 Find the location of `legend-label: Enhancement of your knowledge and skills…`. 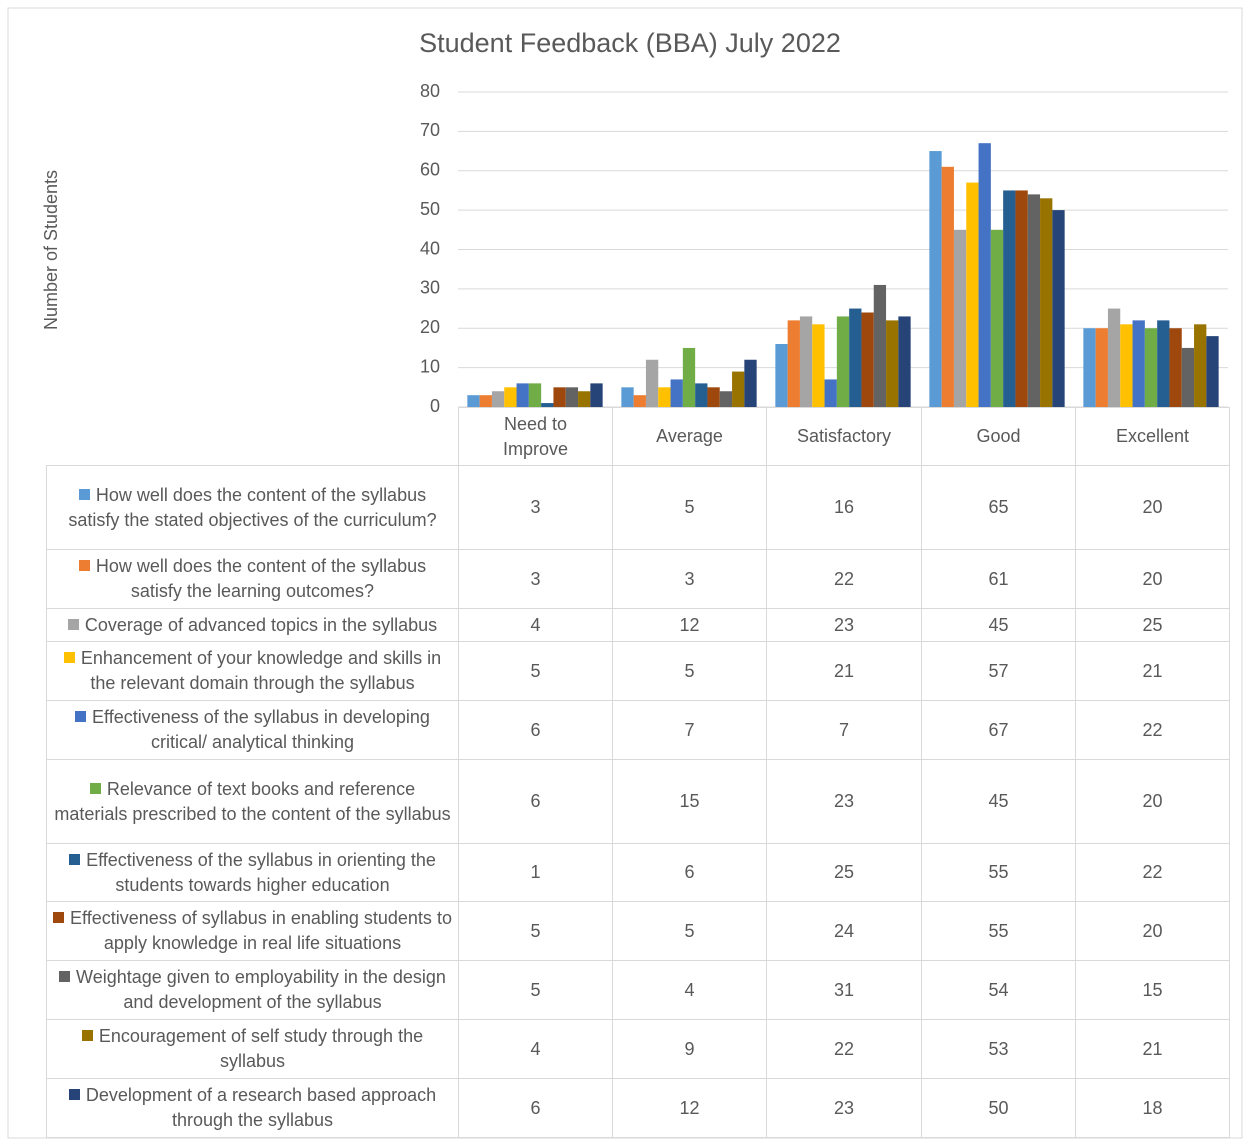

legend-label: Enhancement of your knowledge and skills… is located at coordinates (261, 670).